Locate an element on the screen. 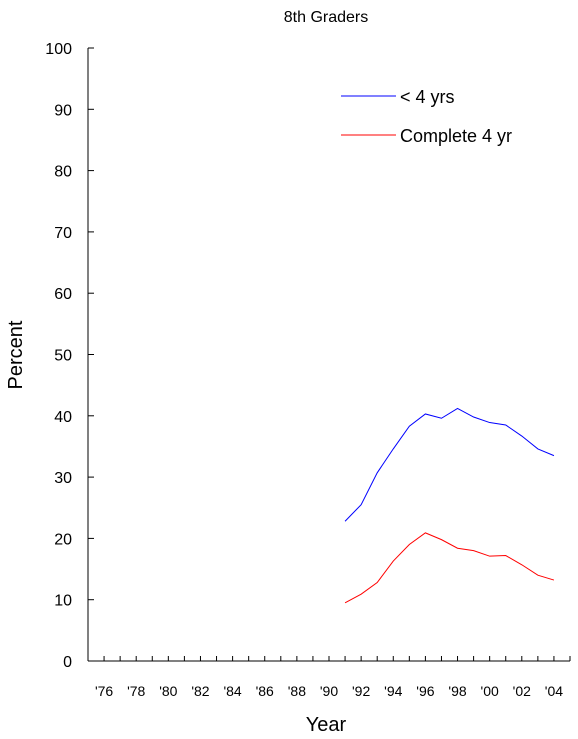 The image size is (578, 739). y-tick-label: 0 is located at coordinates (67, 662).